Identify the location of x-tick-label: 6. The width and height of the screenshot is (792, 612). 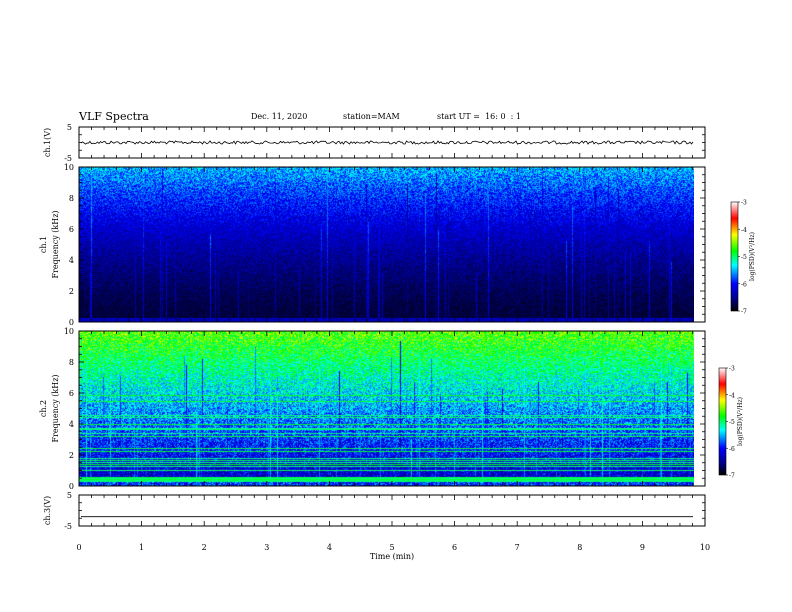
(454, 547).